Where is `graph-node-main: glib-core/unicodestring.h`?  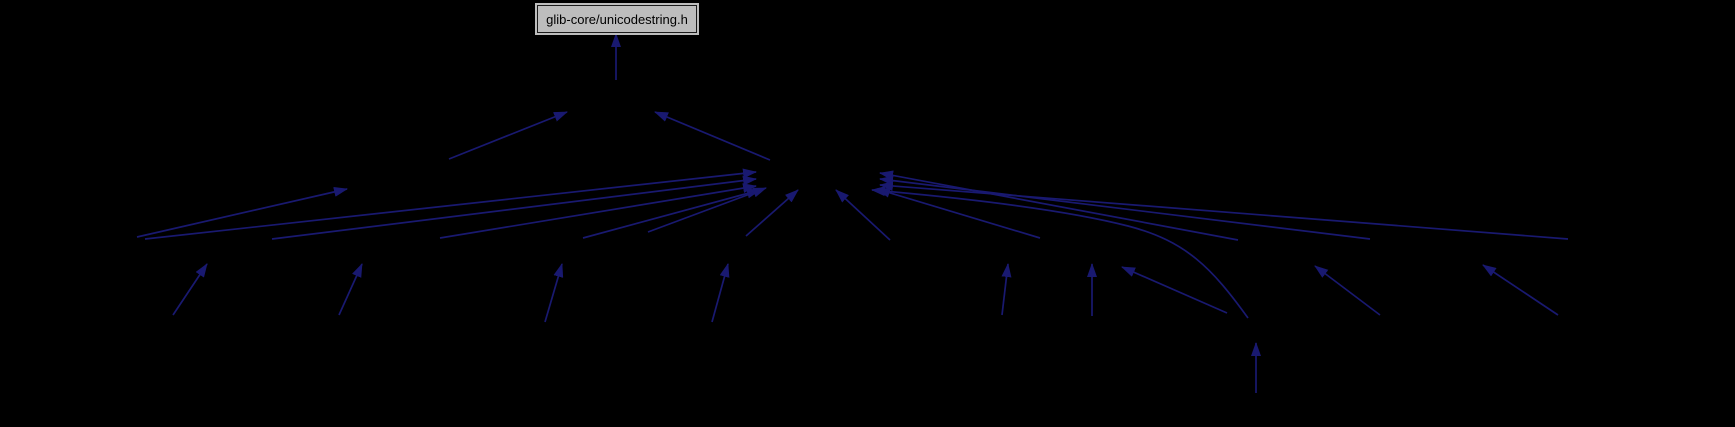
graph-node-main: glib-core/unicodestring.h is located at coordinates (617, 19).